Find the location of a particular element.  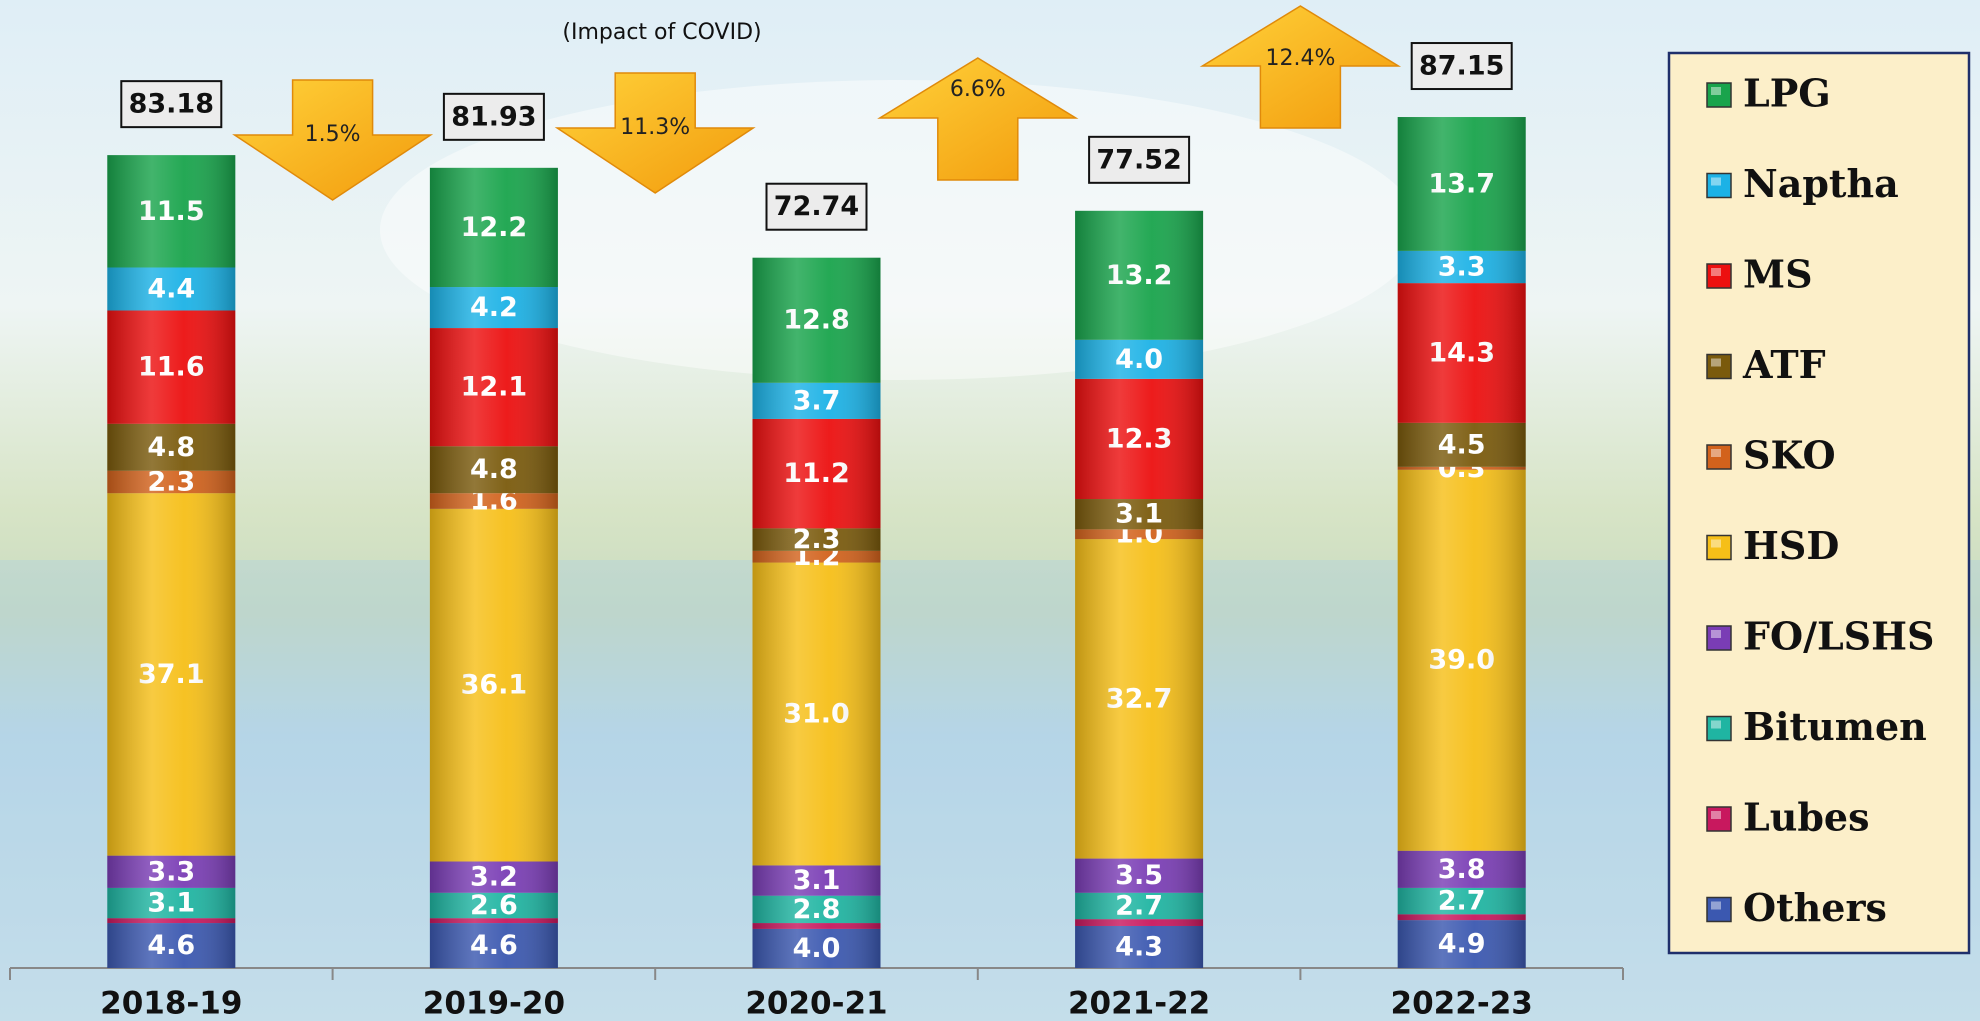

total-label: 72.74 is located at coordinates (816, 206).